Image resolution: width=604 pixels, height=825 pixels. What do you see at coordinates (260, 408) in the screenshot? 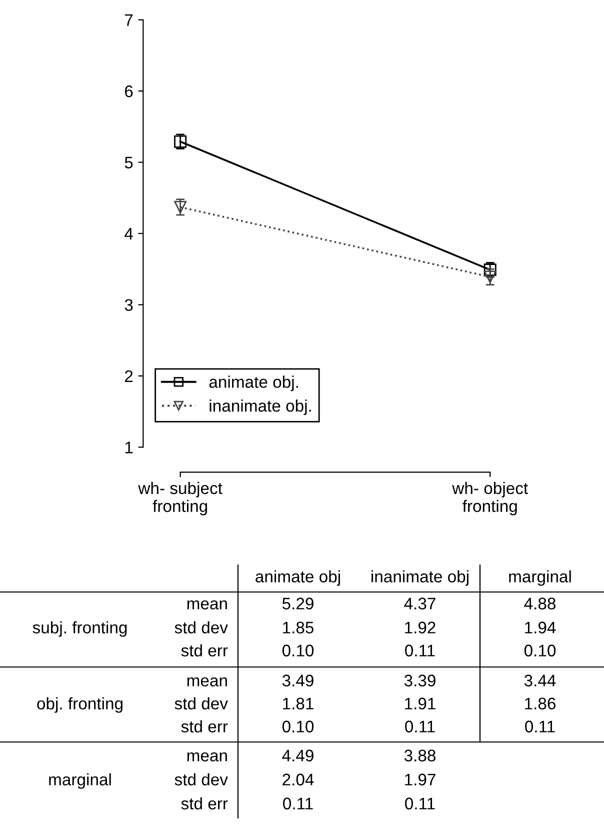
I see `legend-label: inanimate obj.` at bounding box center [260, 408].